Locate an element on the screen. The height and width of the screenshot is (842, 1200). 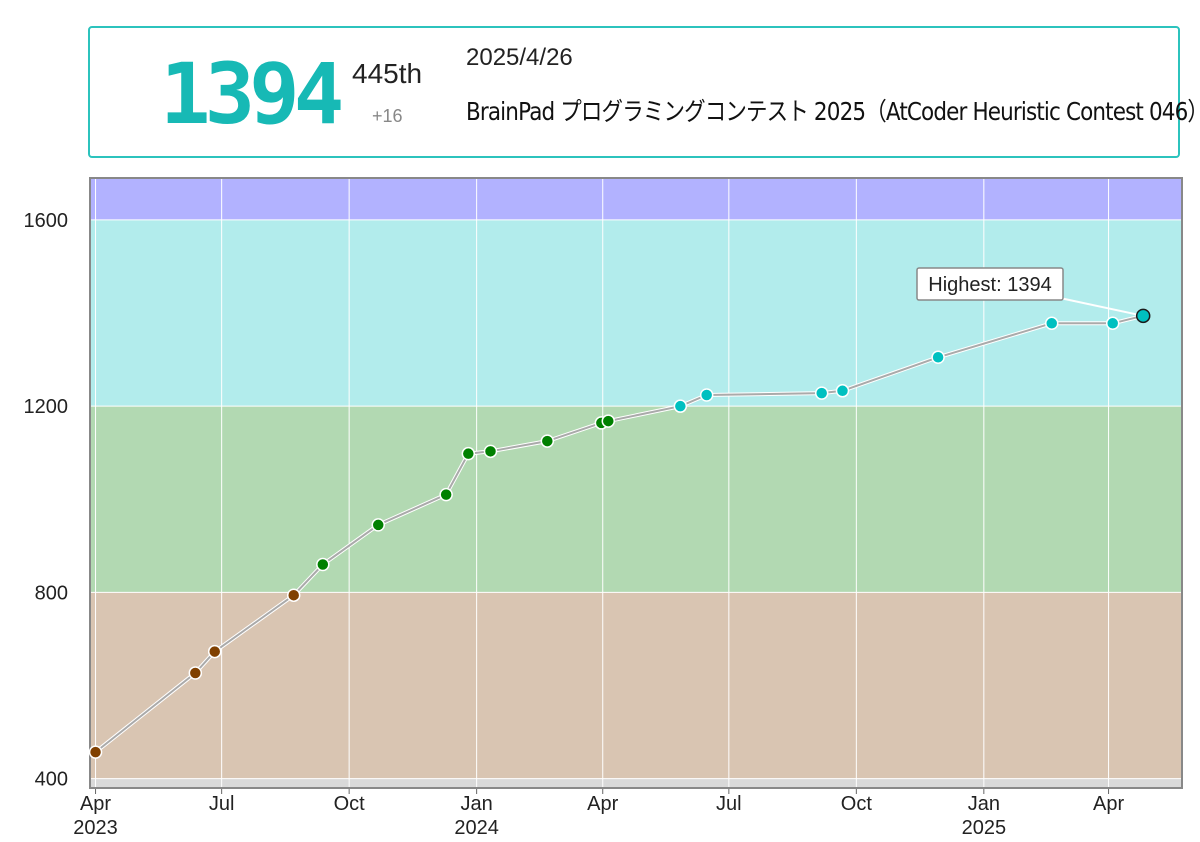
contest-rank: 445th is located at coordinates (387, 73).